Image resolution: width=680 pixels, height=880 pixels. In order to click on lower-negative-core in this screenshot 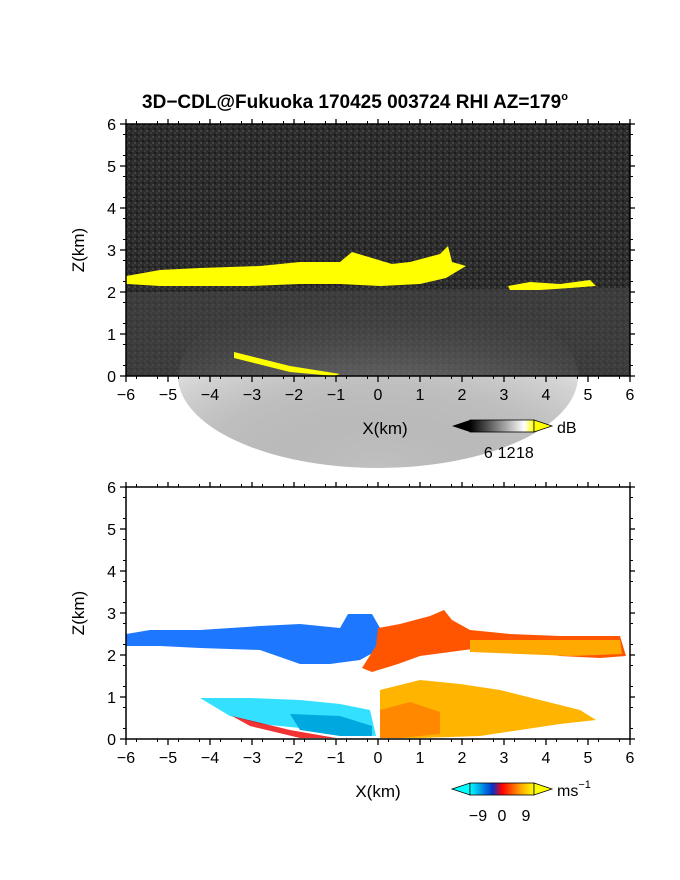, I will do `click(331, 725)`.